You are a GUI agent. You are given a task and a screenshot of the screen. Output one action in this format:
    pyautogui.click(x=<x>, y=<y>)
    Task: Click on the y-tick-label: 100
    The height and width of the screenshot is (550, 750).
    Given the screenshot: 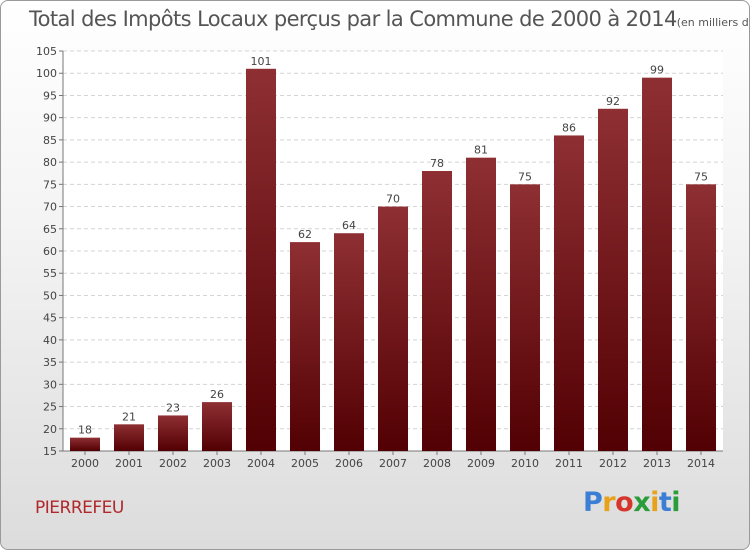 What is the action you would take?
    pyautogui.click(x=46, y=73)
    